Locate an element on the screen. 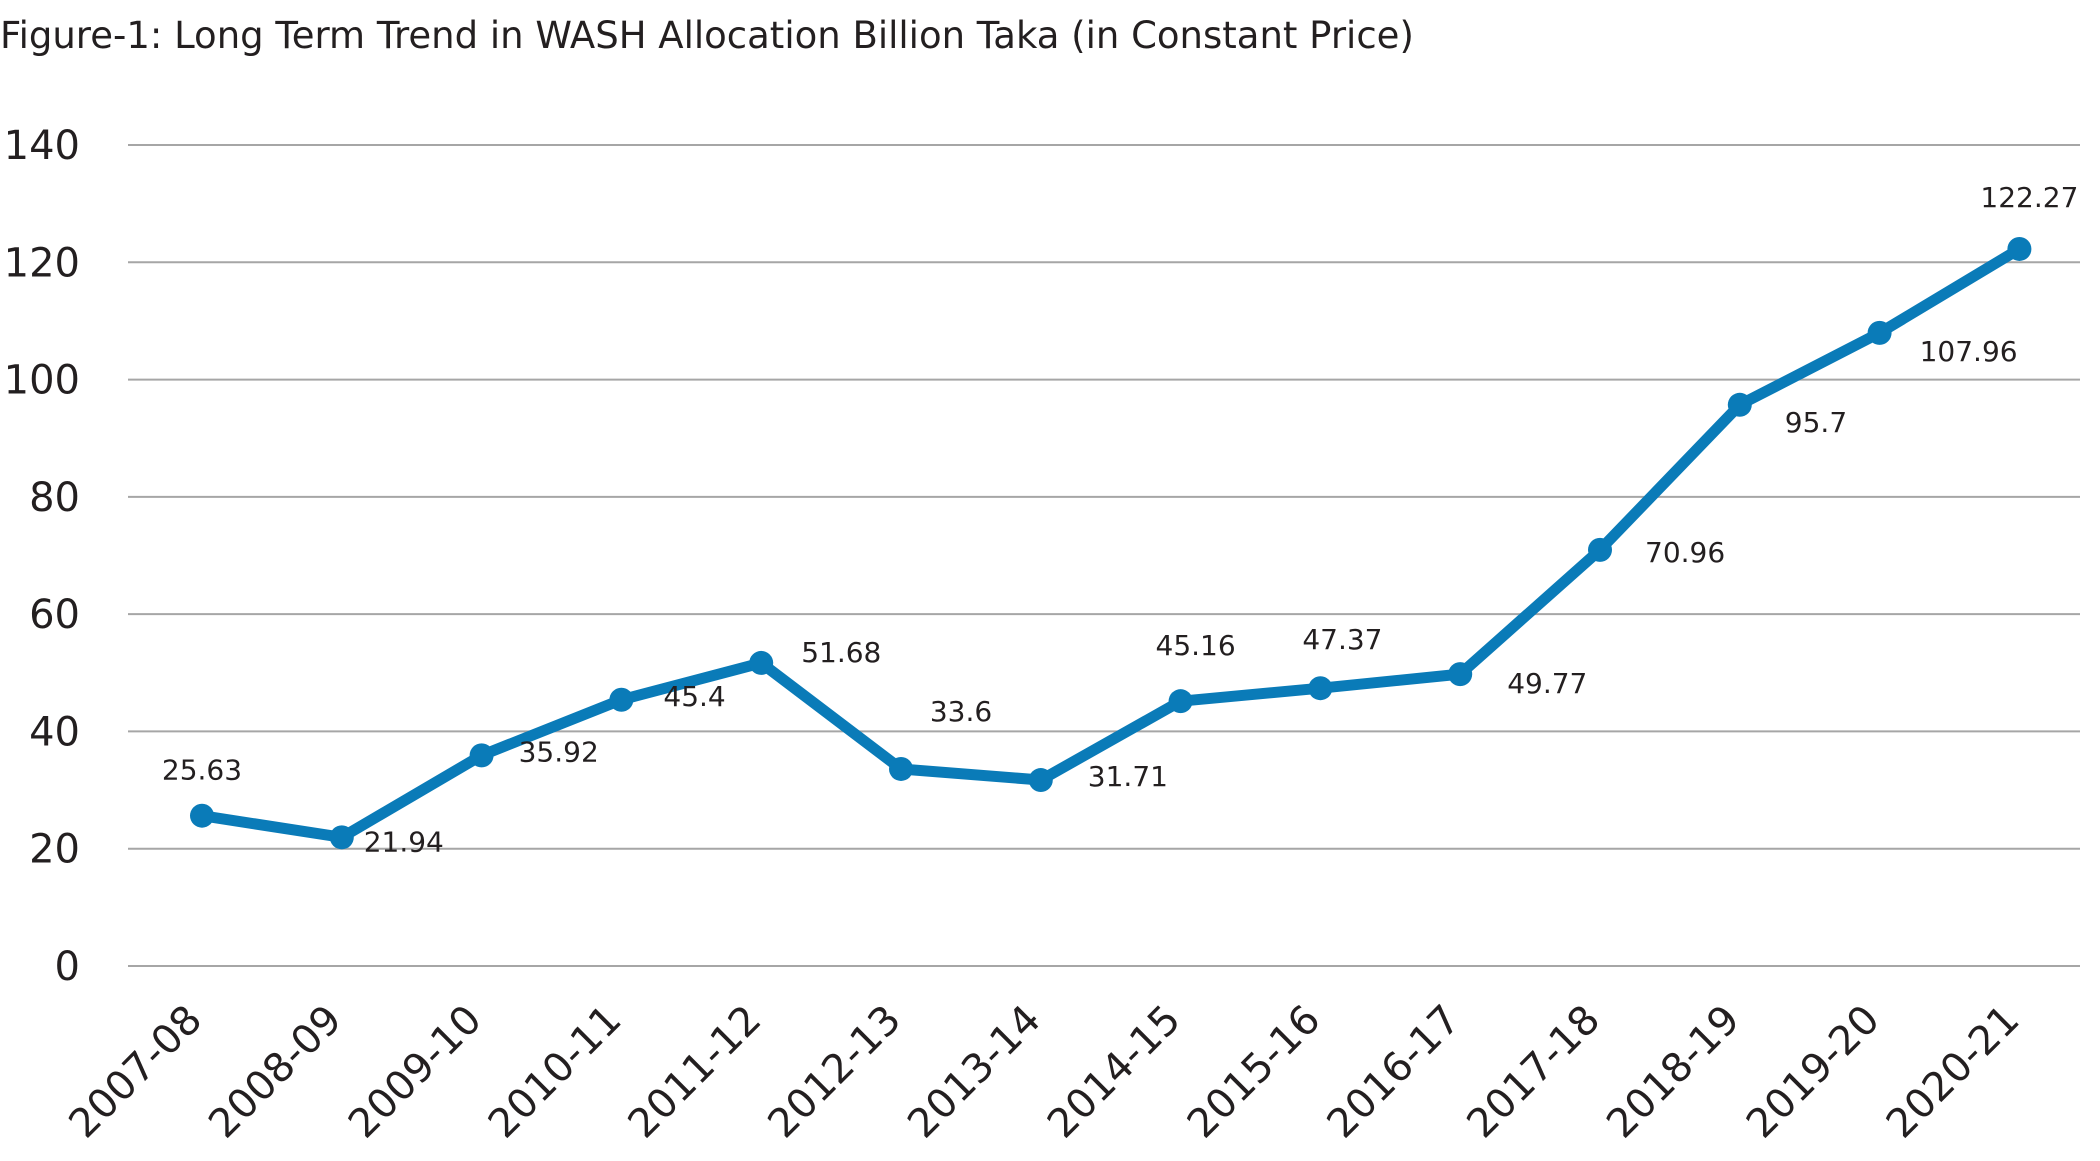 This screenshot has height=1161, width=2100. x-tick-label: 2019-20 is located at coordinates (1813, 1072).